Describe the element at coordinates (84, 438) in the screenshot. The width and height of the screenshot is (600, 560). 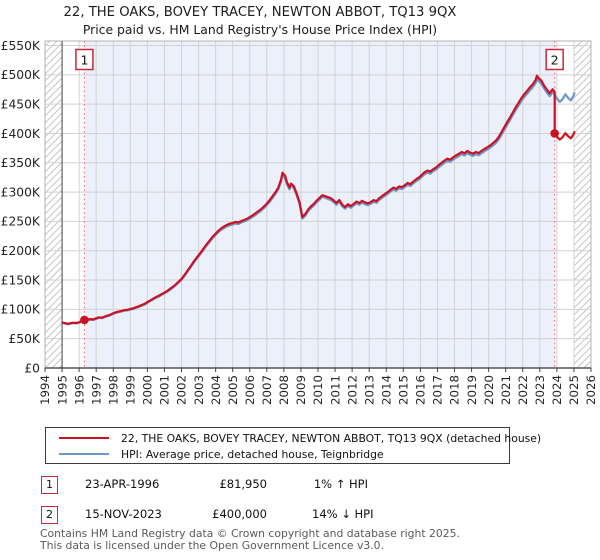
I see `price-line-swatch` at that location.